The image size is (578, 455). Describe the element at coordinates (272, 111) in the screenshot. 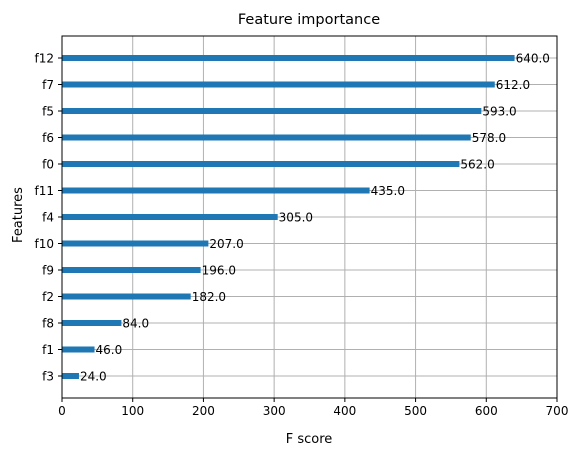

I see `bar-f5` at that location.